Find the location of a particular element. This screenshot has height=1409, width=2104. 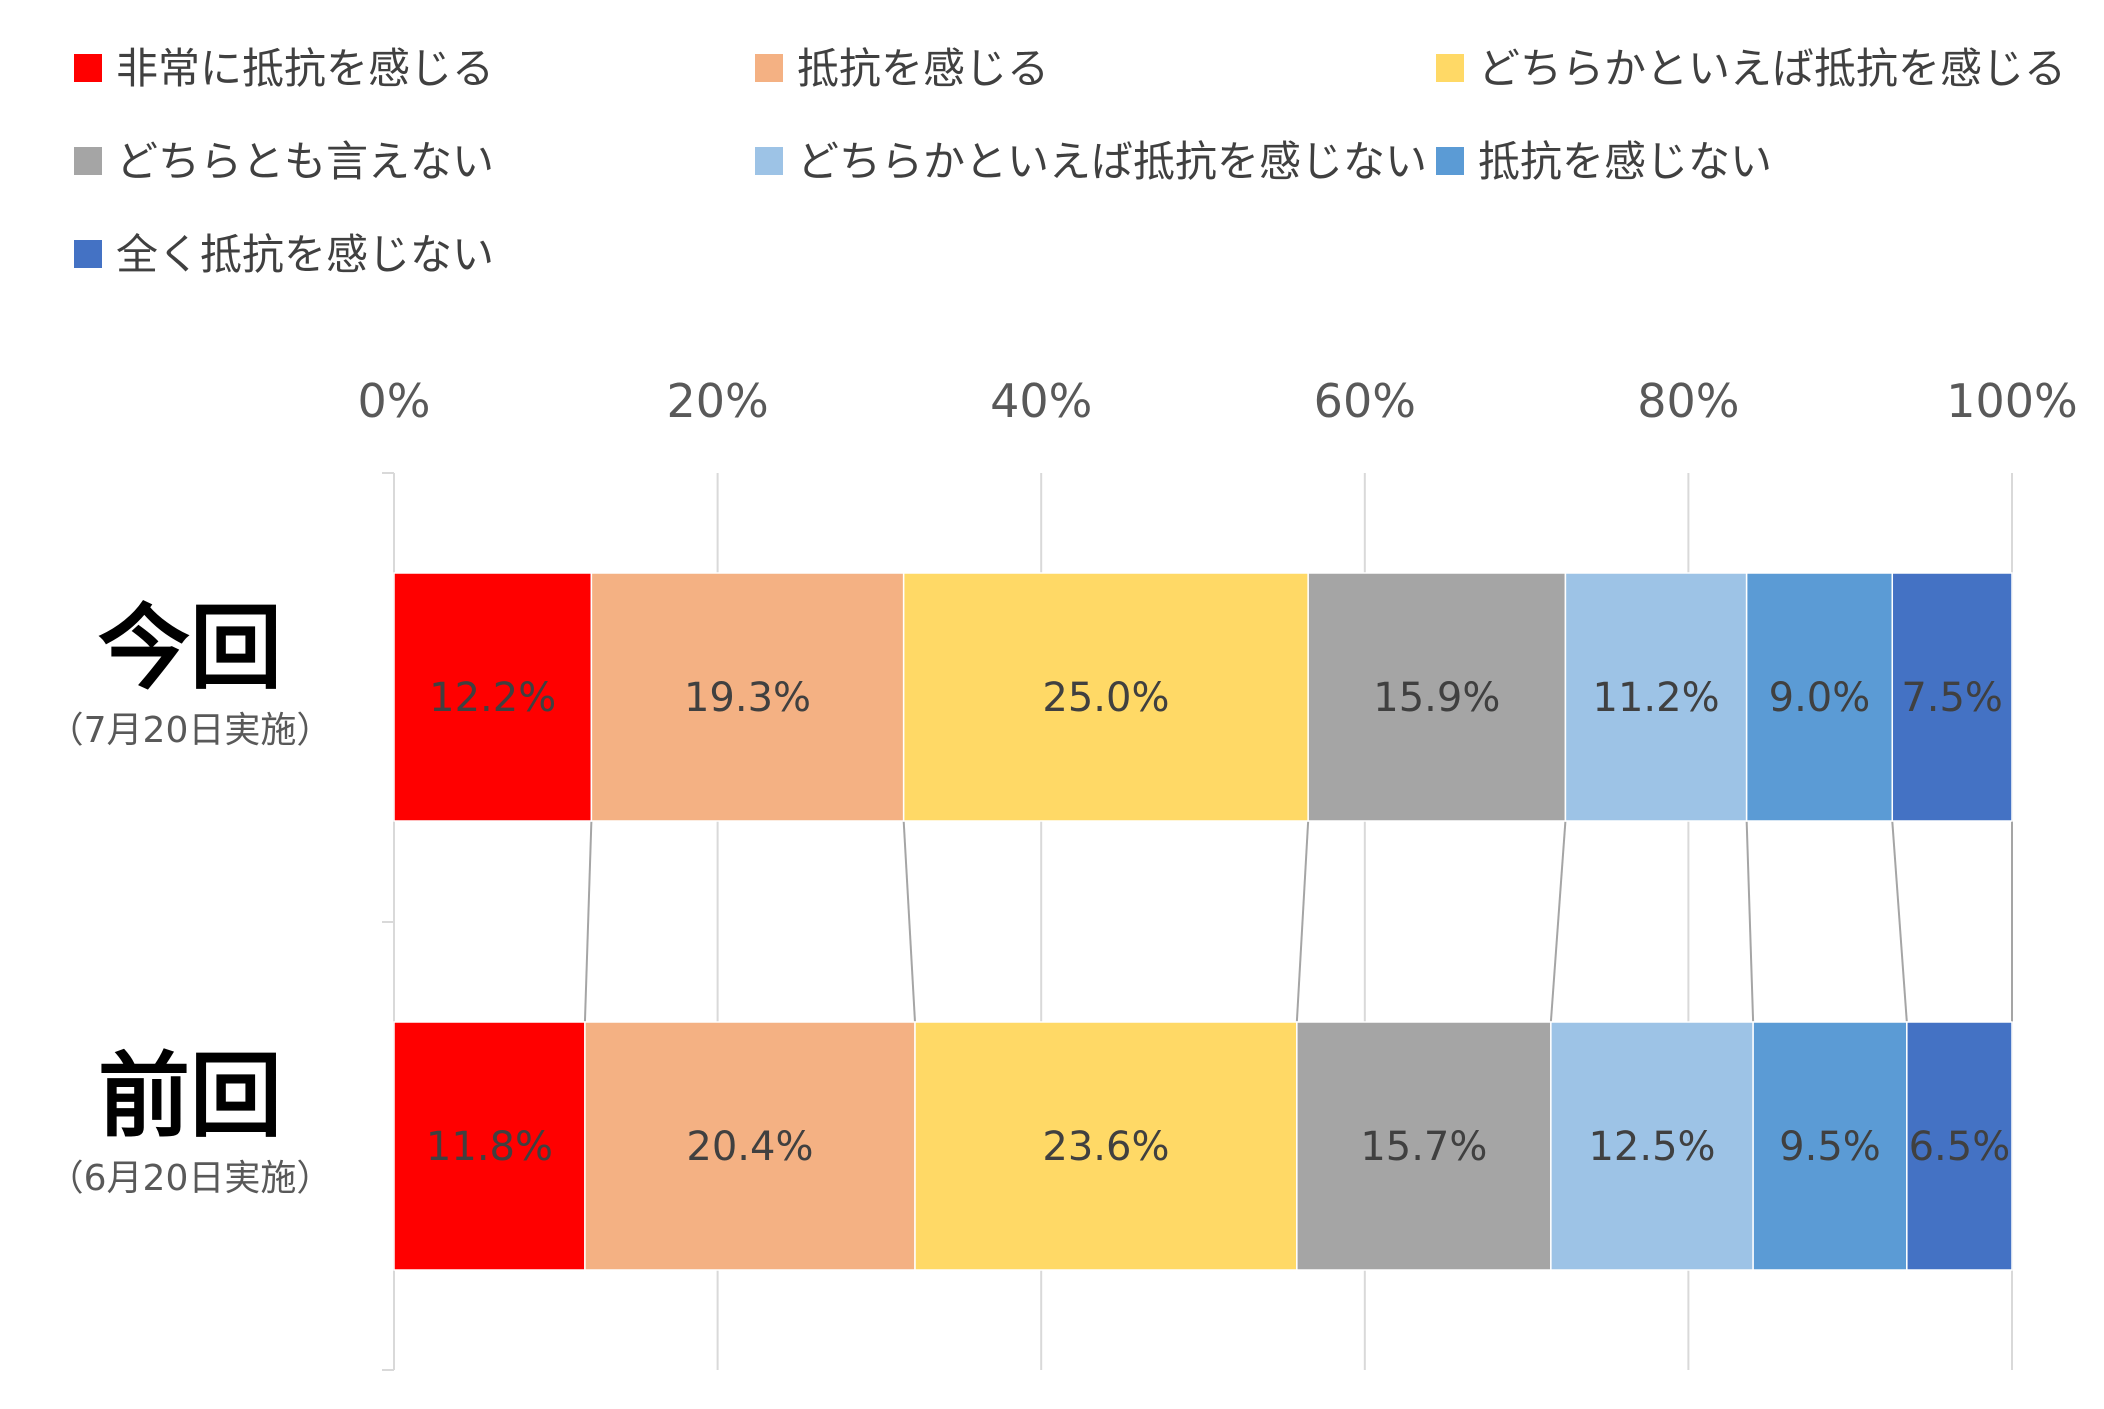

data-label-1-4: 15.9% is located at coordinates (1436, 698).